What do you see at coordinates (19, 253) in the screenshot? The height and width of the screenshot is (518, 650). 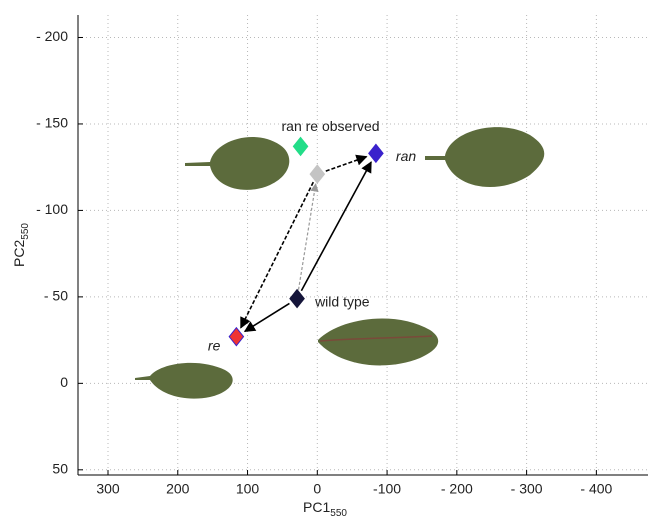 I see `y-label-main: PC2` at bounding box center [19, 253].